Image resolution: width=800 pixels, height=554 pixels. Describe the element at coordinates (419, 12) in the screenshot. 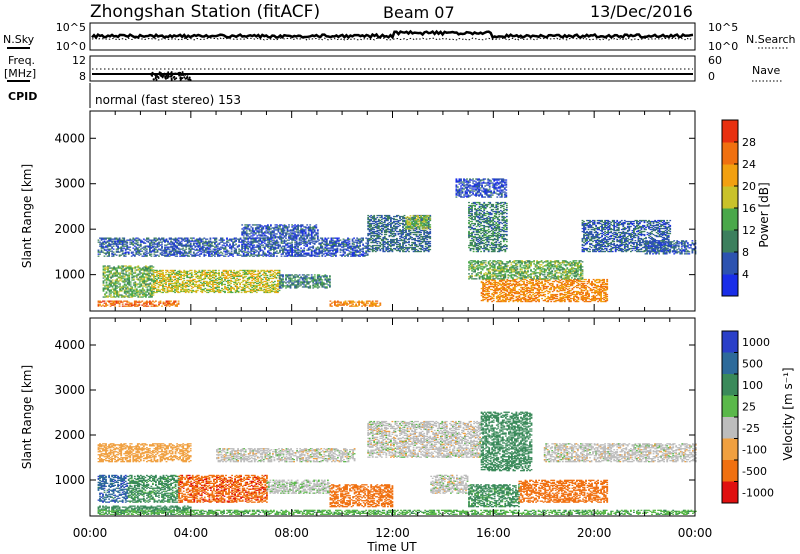

I see `beam-label: Beam 07` at that location.